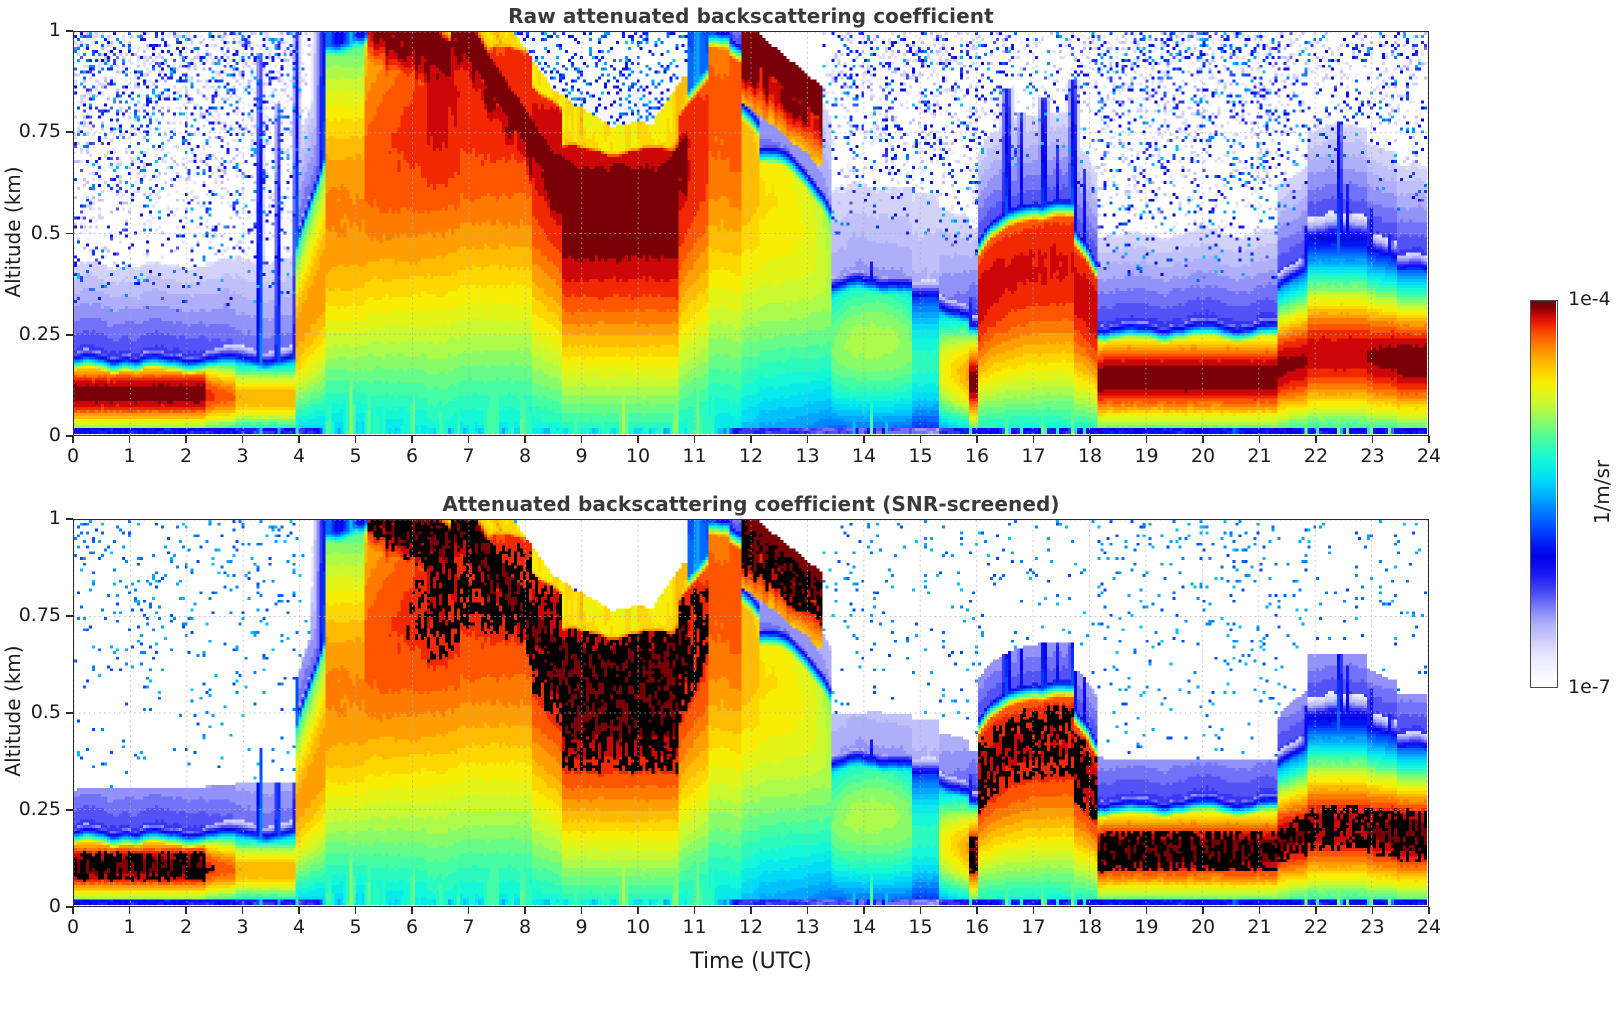  What do you see at coordinates (54, 30) in the screenshot?
I see `y-tick-label: 1` at bounding box center [54, 30].